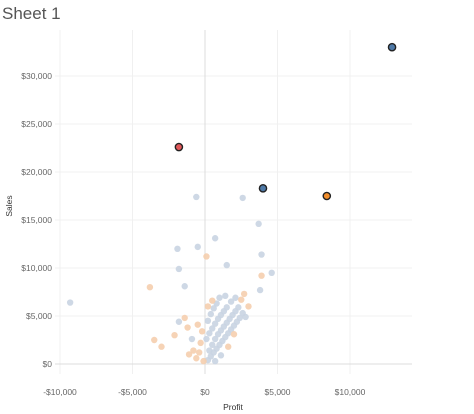  Describe the element at coordinates (39, 316) in the screenshot. I see `y-tick-label: $5,000` at that location.